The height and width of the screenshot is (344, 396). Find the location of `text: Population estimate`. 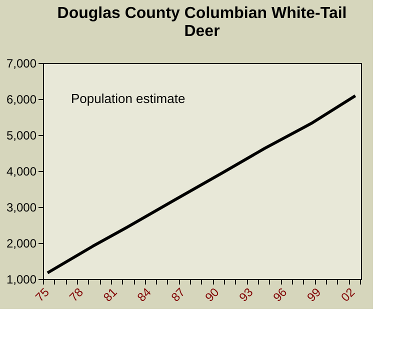

text: Population estimate is located at coordinates (128, 98).